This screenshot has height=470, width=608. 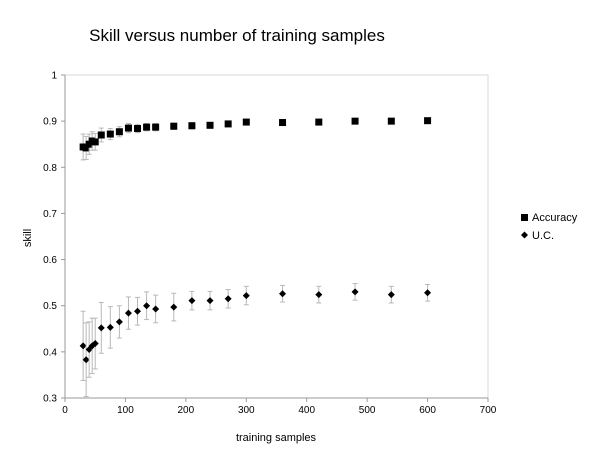 What do you see at coordinates (50, 122) in the screenshot?
I see `y-tick-label: 0.9` at bounding box center [50, 122].